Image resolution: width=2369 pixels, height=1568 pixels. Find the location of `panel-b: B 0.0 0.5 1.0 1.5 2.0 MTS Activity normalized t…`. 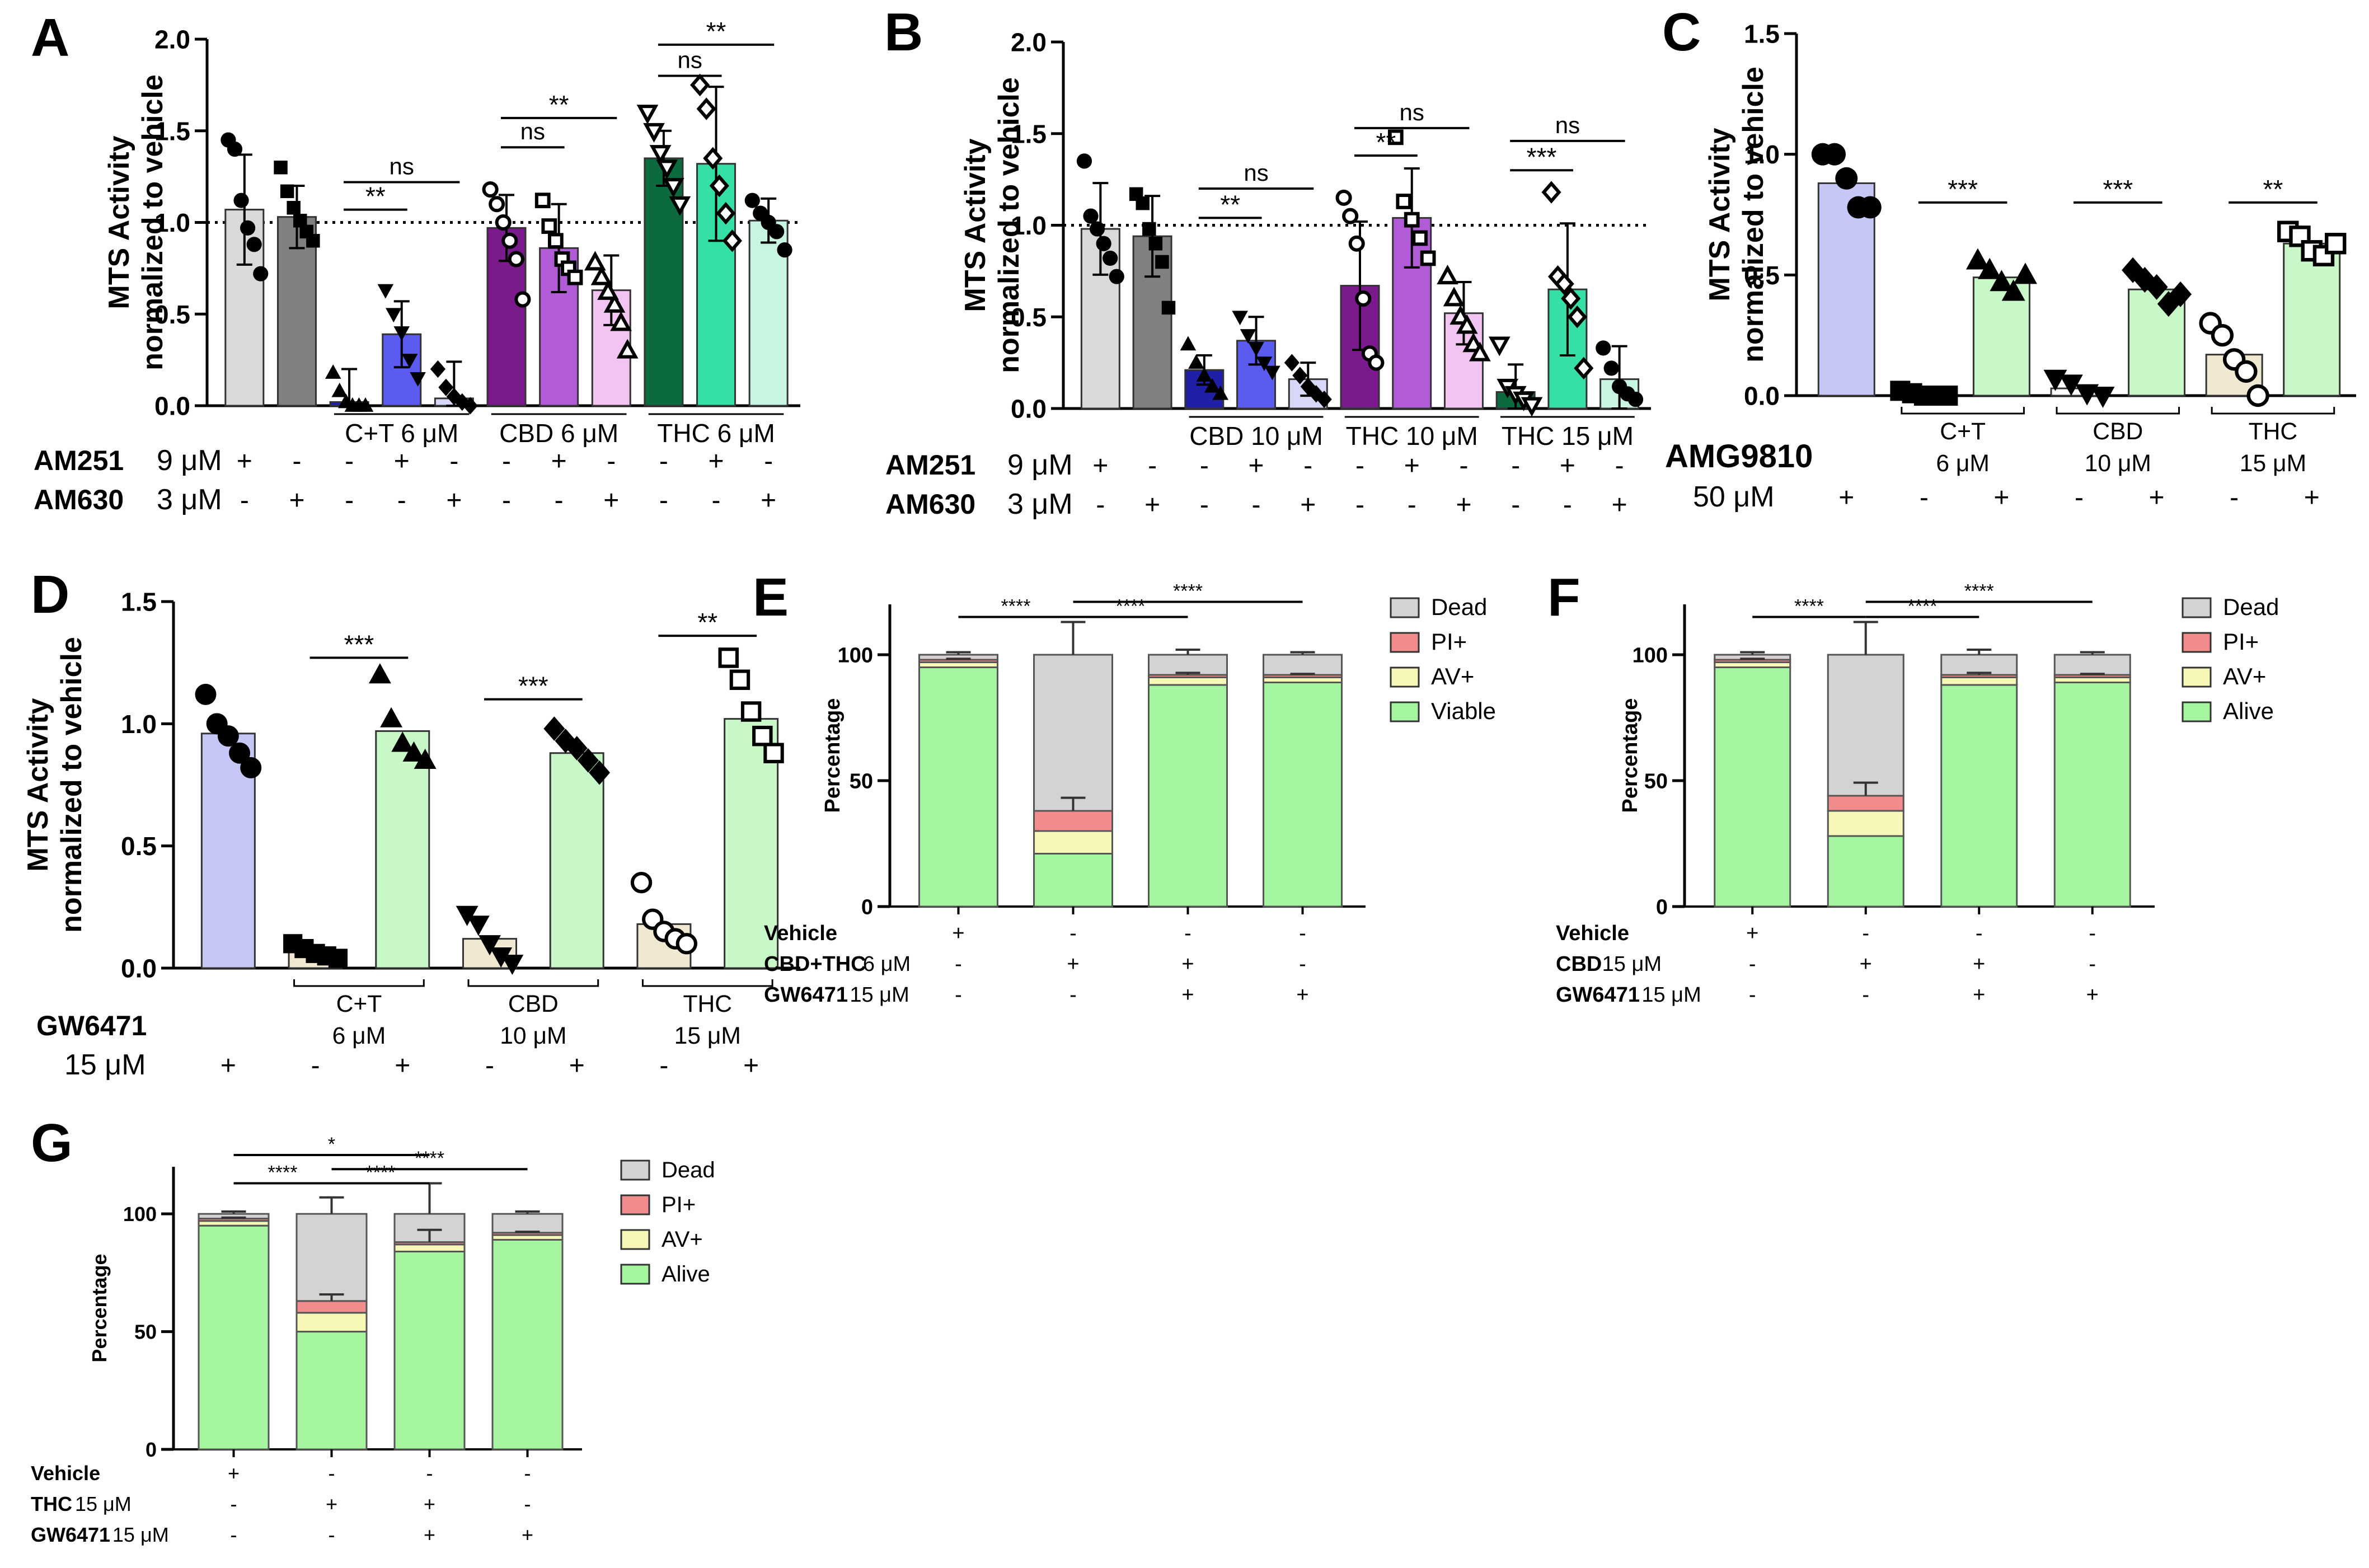

panel-b: B 0.0 0.5 1.0 1.5 2.0 MTS Activity normalized t… is located at coordinates (1267, 261).